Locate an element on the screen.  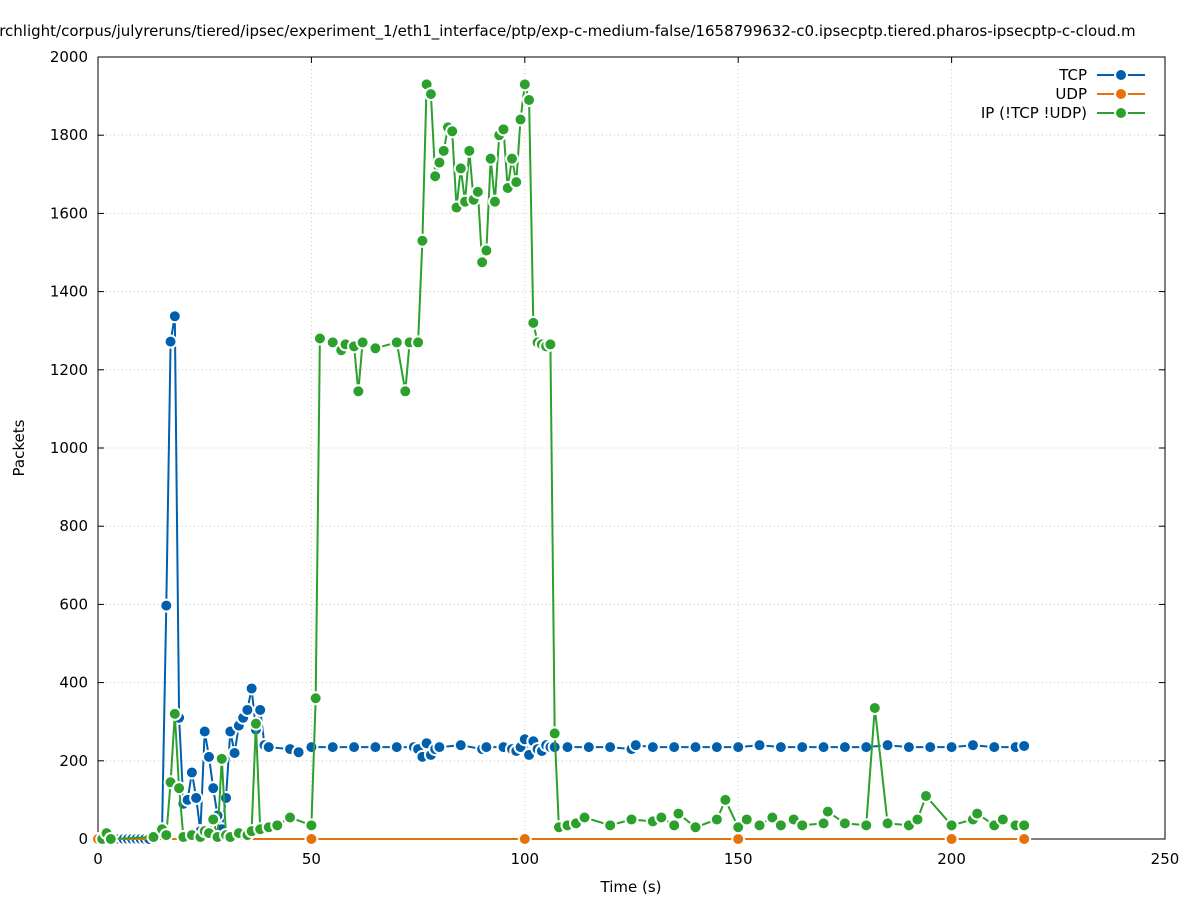
legend-label: UDP is located at coordinates (1071, 94).